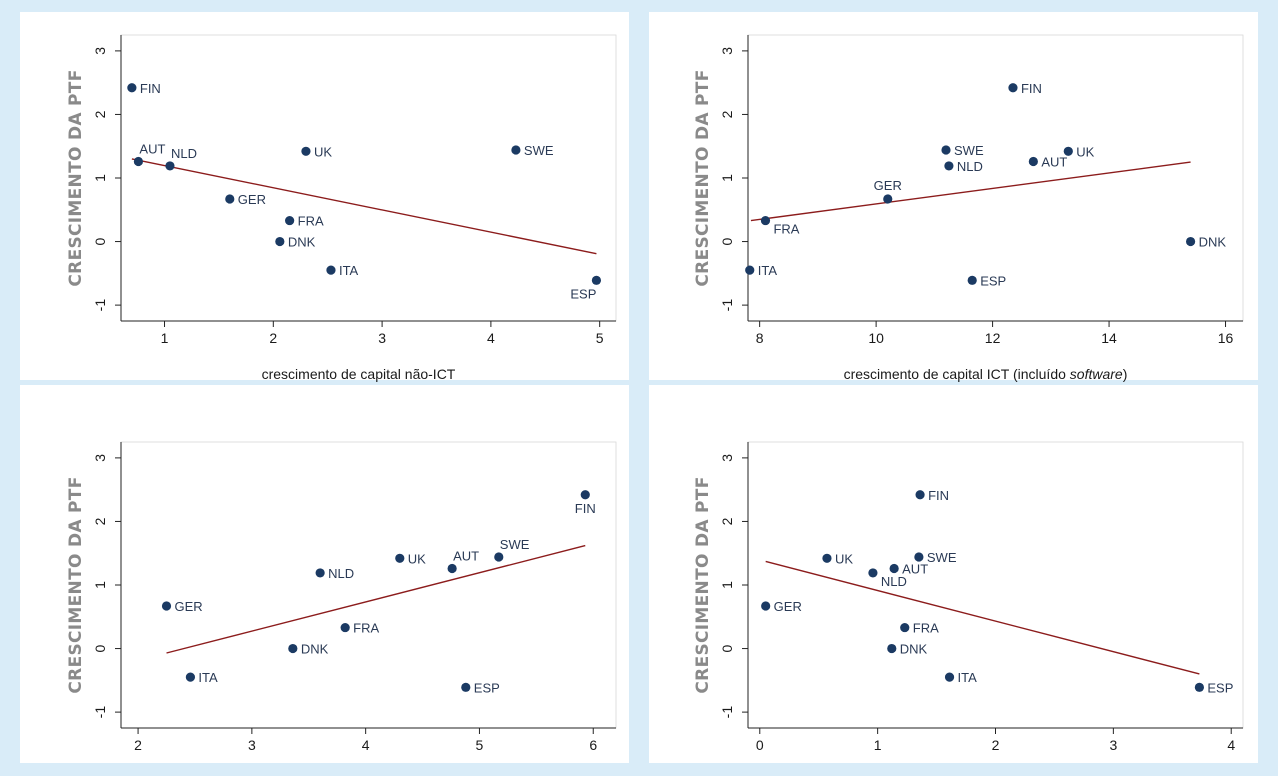 The width and height of the screenshot is (1278, 776). Describe the element at coordinates (760, 338) in the screenshot. I see `x-tick-label: 8` at that location.